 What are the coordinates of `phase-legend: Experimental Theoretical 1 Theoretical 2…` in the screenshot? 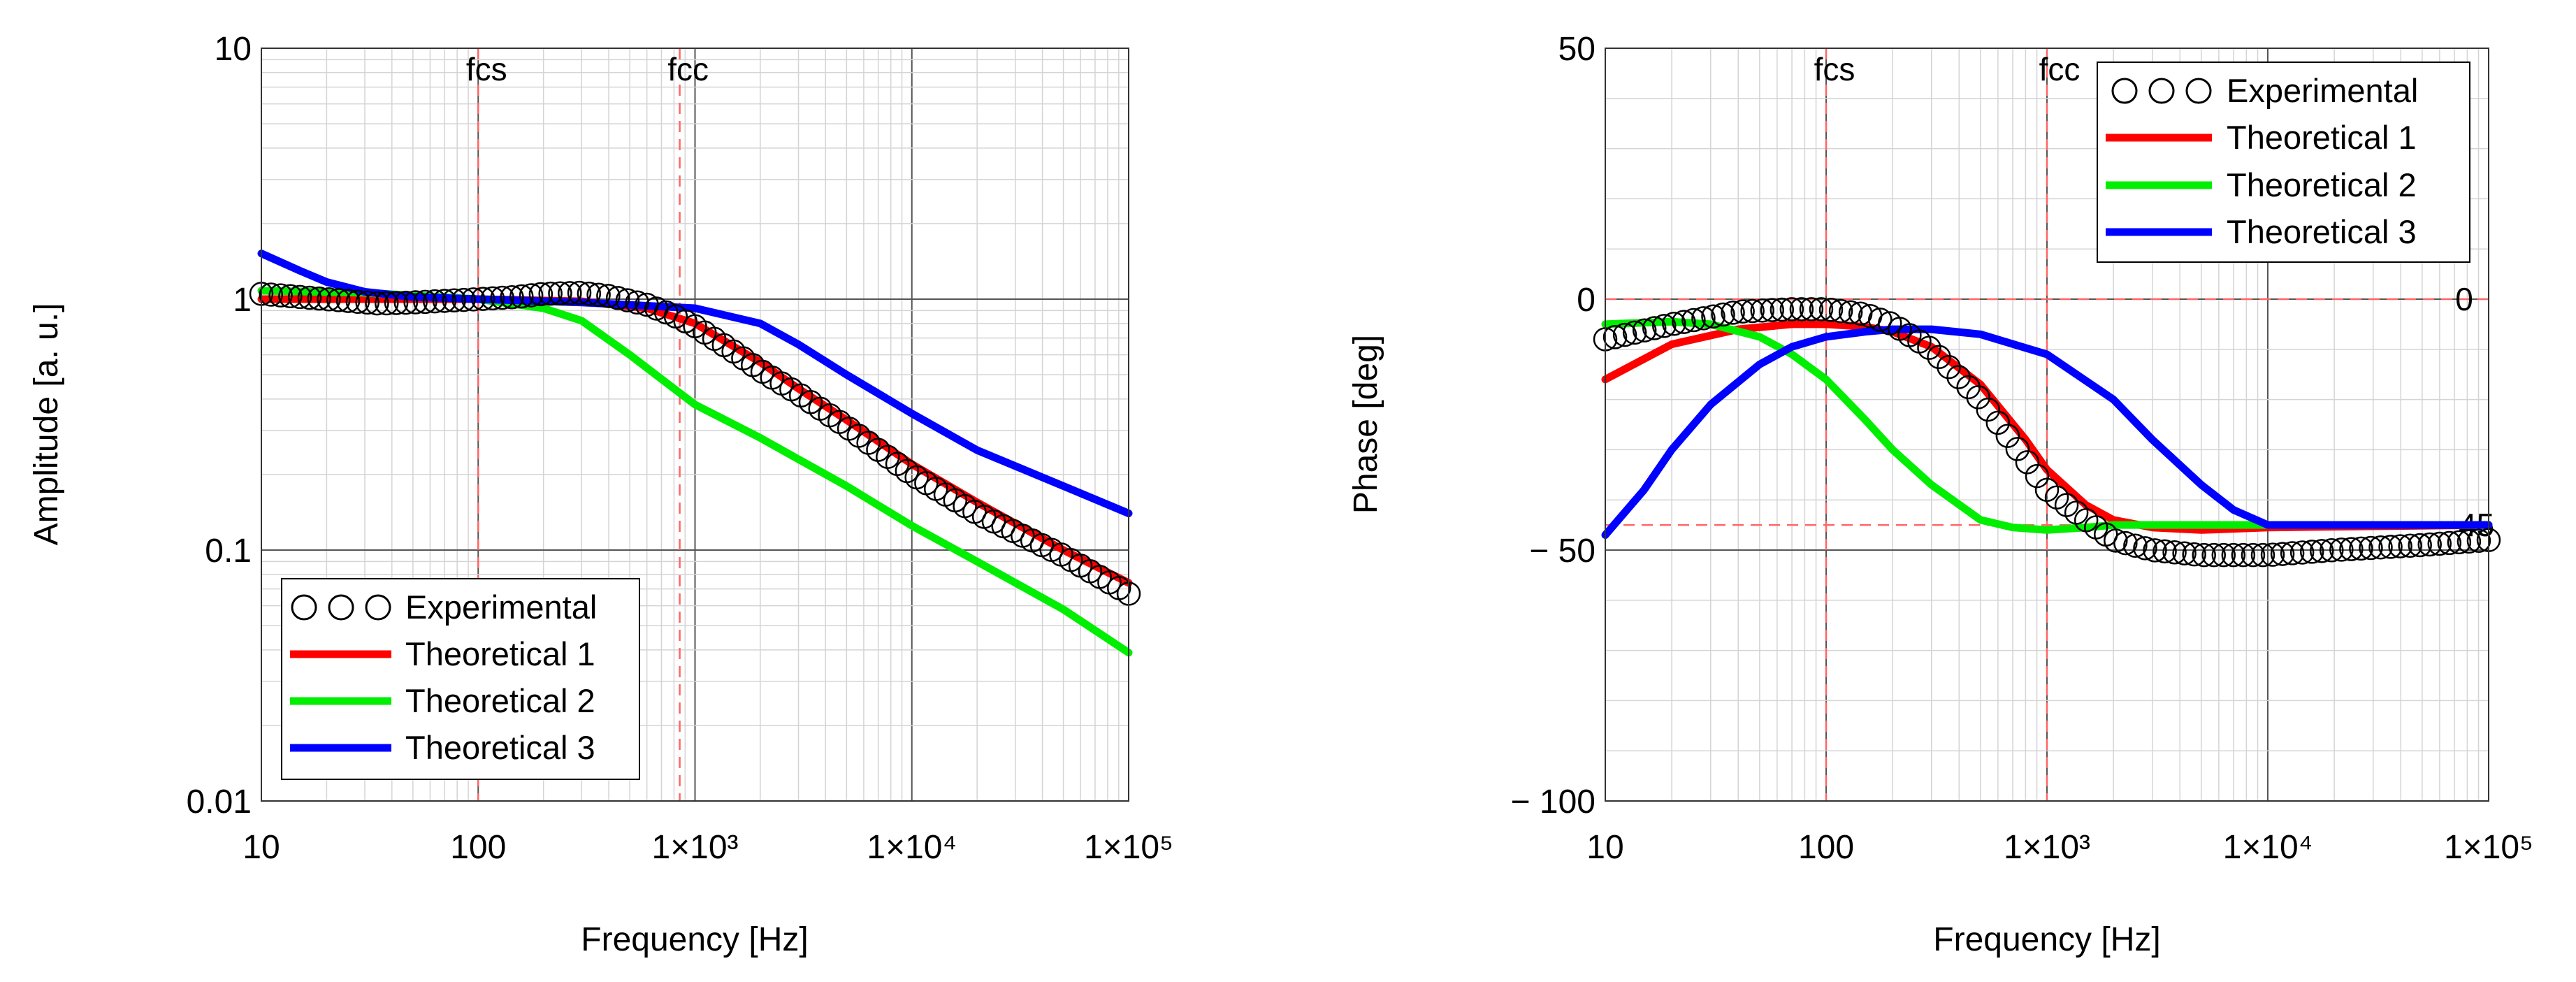 It's located at (2283, 162).